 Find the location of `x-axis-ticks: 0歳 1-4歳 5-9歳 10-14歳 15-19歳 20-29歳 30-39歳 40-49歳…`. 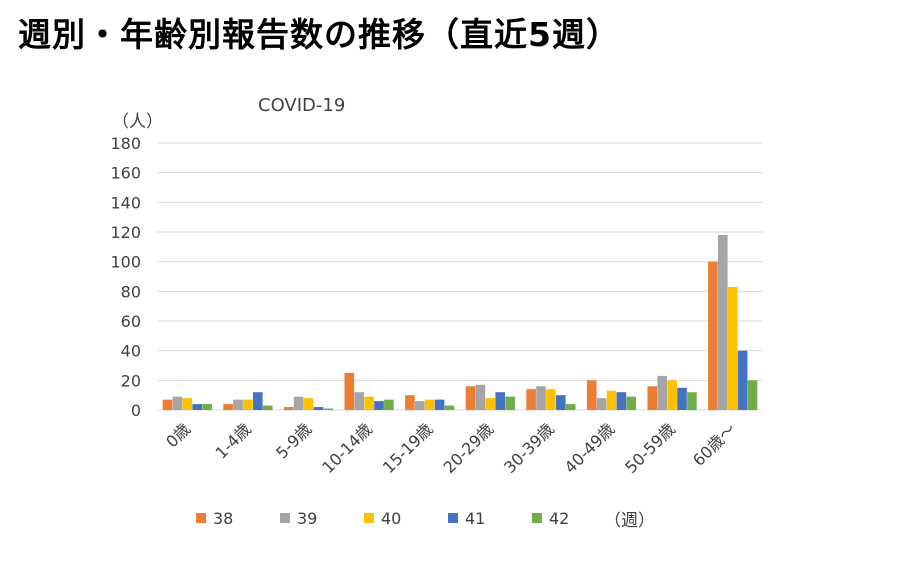

x-axis-ticks: 0歳 1-4歳 5-9歳 10-14歳 15-19歳 20-29歳 30-39歳 40-49歳… is located at coordinates (450, 448).